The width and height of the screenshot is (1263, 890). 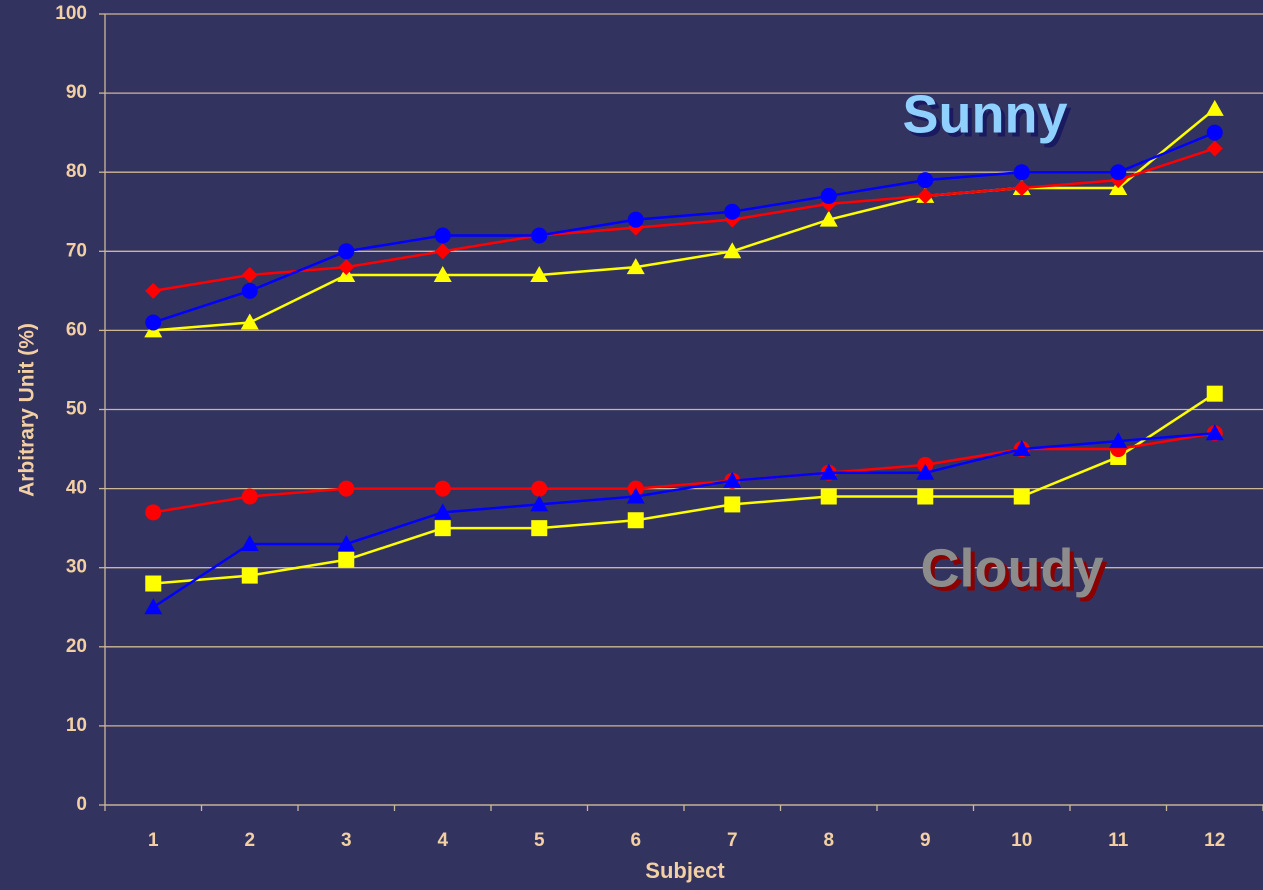 I want to click on x-tick-label: 2, so click(x=249, y=840).